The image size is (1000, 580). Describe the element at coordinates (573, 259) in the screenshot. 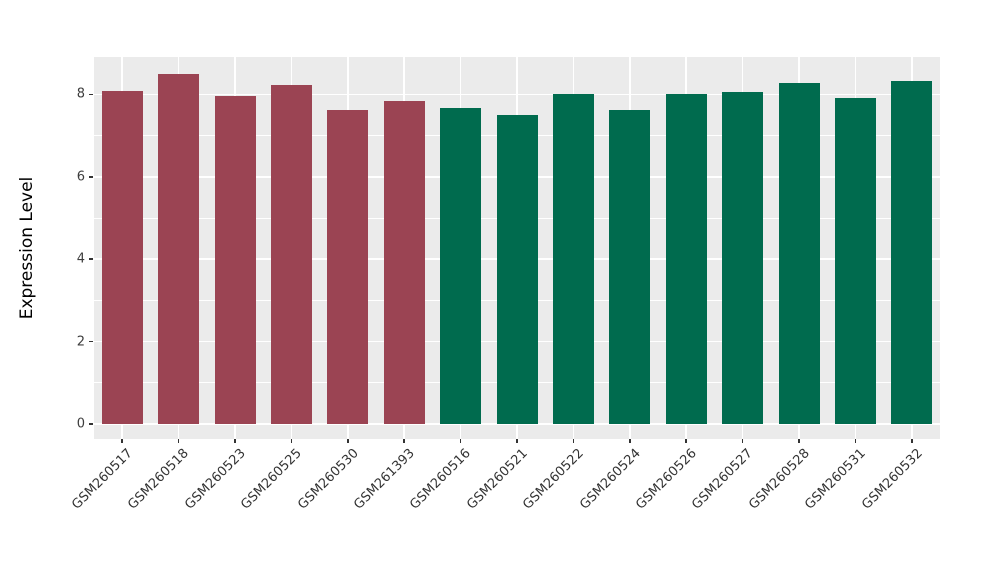

I see `bar-GSM260522` at that location.